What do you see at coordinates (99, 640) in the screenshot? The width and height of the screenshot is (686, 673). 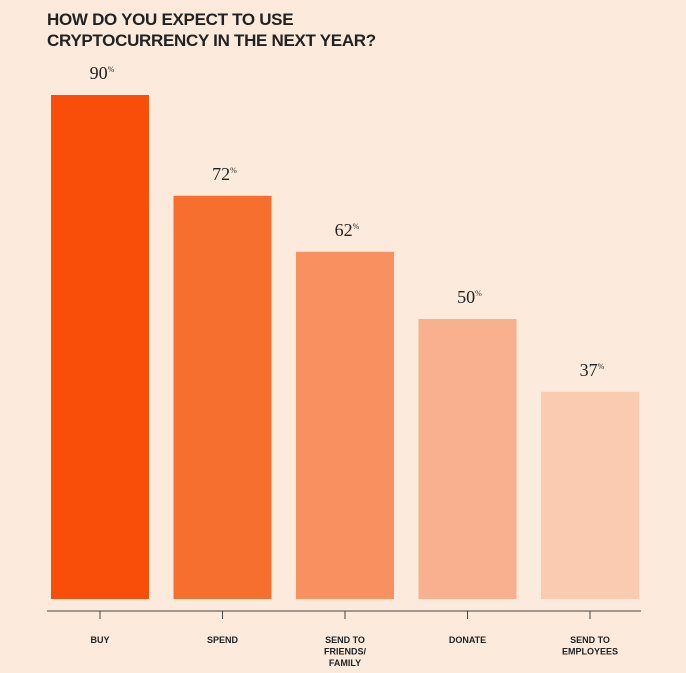 I see `category-label-1: BUY` at bounding box center [99, 640].